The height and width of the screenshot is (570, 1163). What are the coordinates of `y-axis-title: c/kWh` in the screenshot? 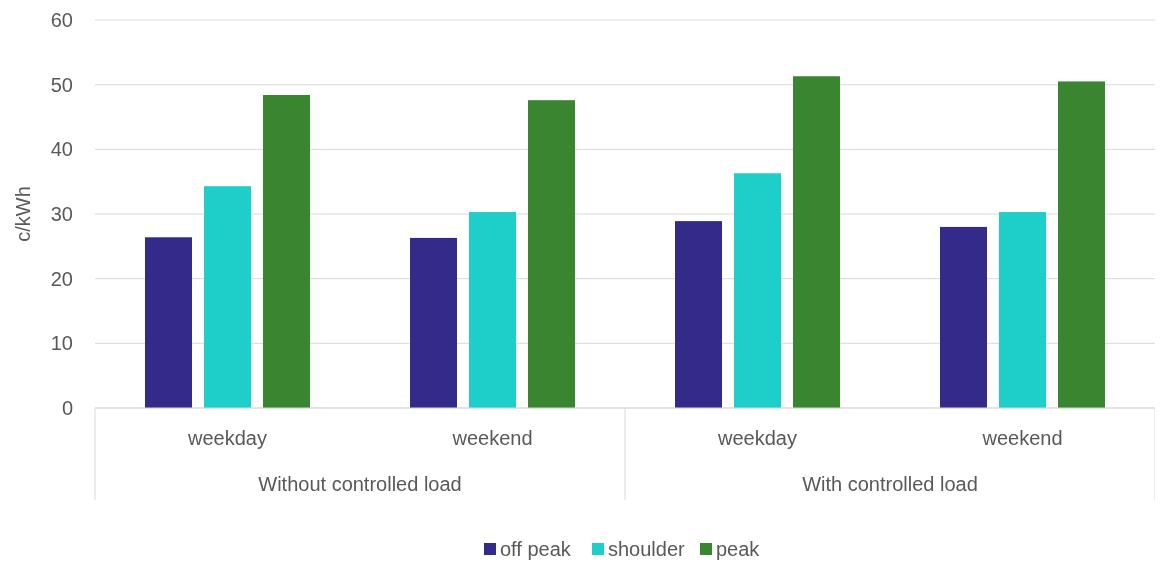 It's located at (23, 214).